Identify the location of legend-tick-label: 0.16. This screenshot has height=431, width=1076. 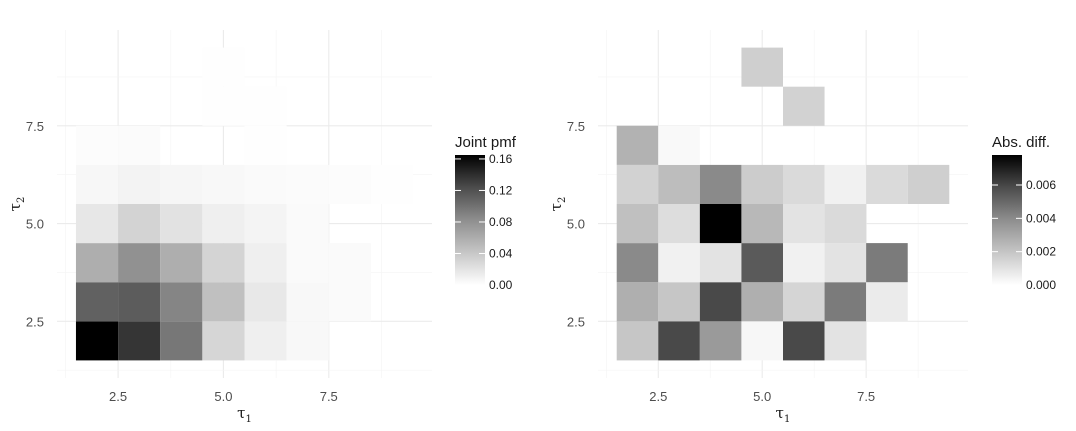
(501, 159).